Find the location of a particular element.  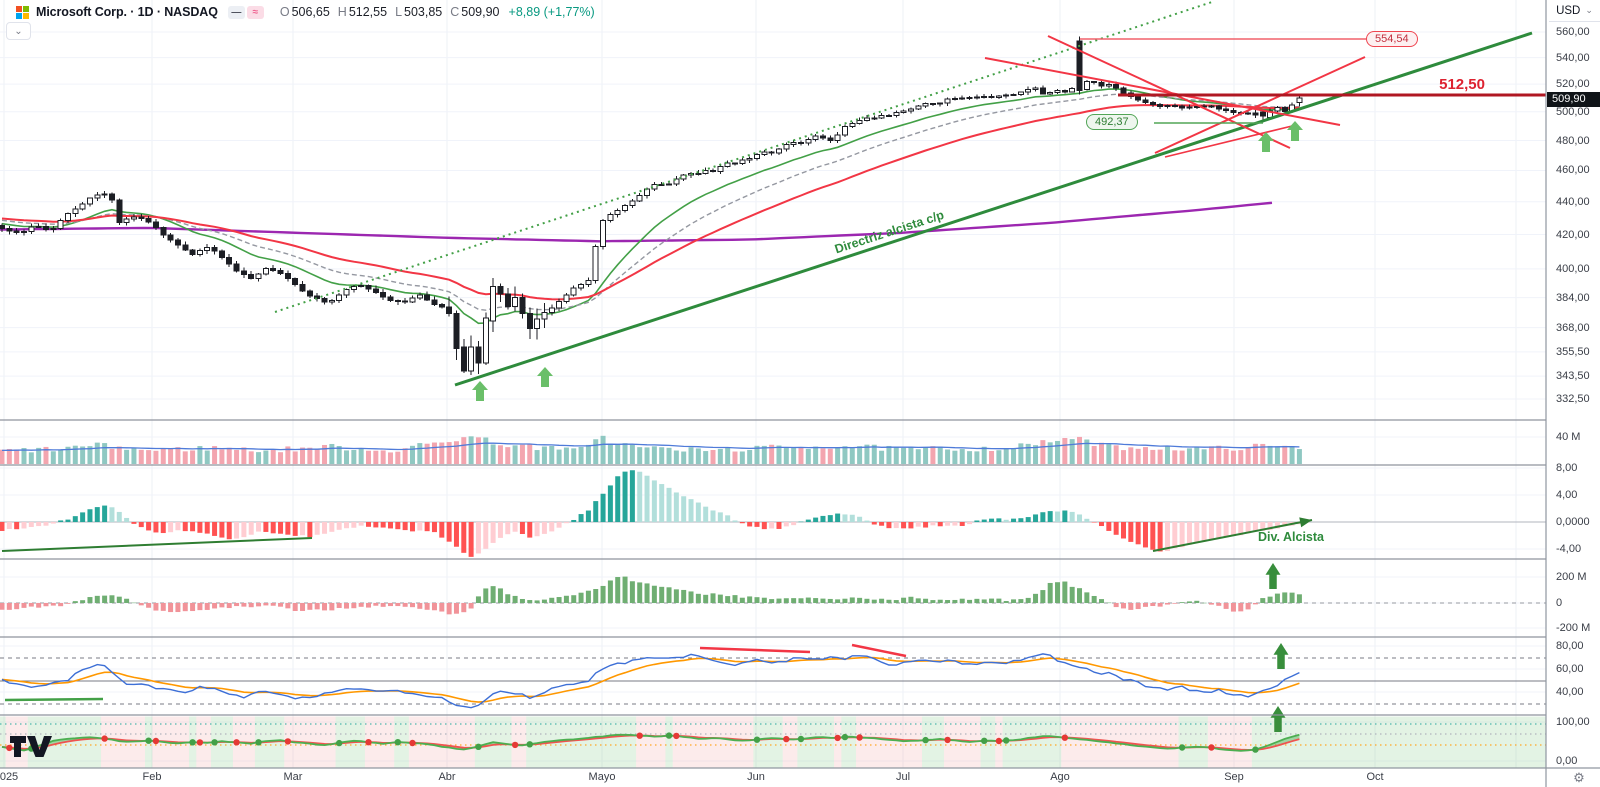

high-value: 512,55 is located at coordinates (368, 12).